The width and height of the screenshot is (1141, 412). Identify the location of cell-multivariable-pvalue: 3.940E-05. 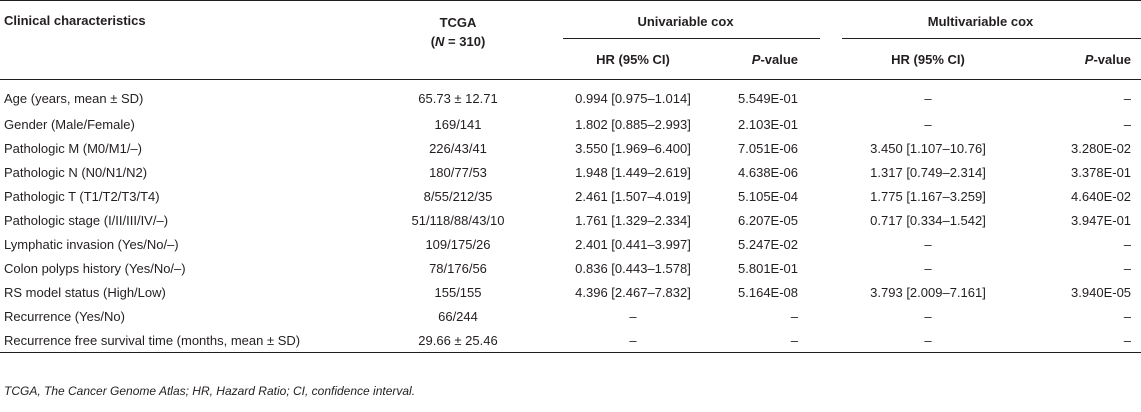
(1101, 292).